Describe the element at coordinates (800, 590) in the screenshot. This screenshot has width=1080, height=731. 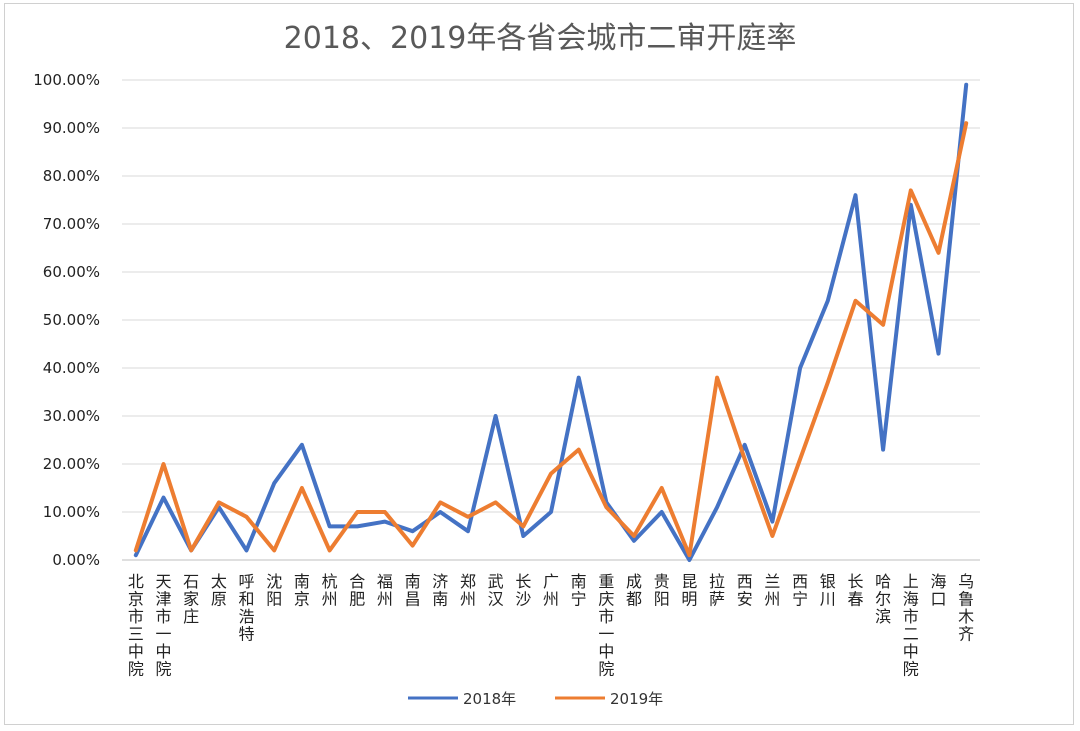
I see `x-tick-label: 西宁` at that location.